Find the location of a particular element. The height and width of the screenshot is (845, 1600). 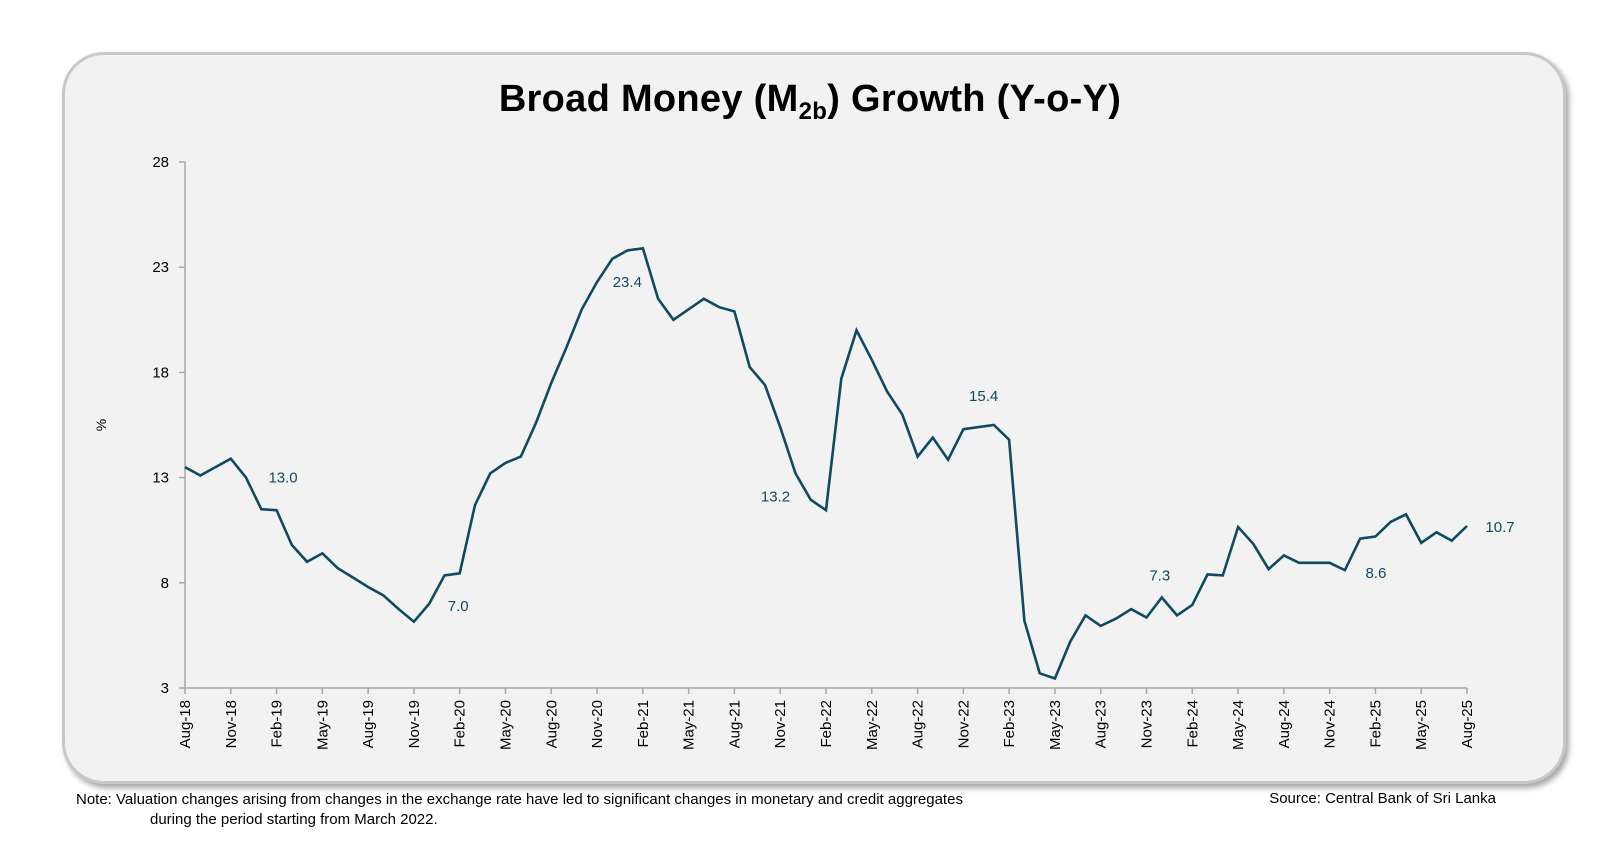

data-label: 13.2 is located at coordinates (775, 496).